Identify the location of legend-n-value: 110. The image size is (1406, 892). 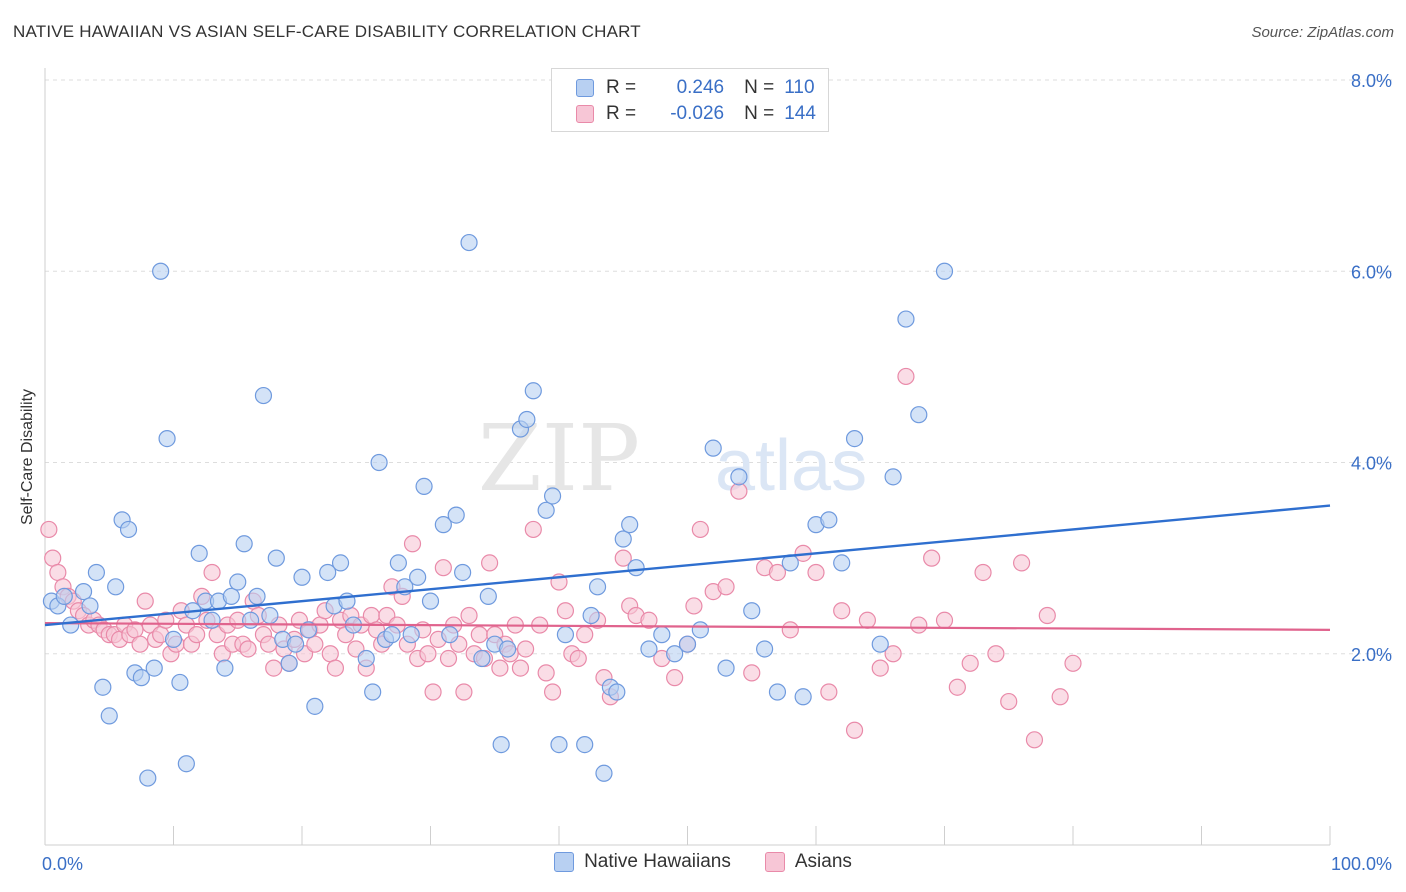
(799, 87).